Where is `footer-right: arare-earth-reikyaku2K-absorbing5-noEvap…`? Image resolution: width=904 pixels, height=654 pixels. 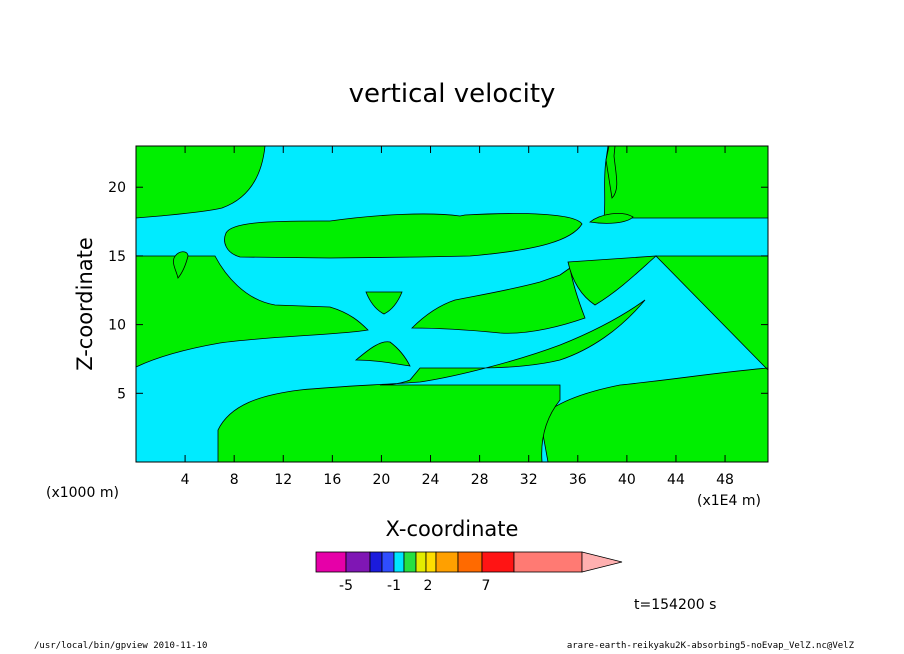 footer-right: arare-earth-reikyaku2K-absorbing5-noEvap… is located at coordinates (710, 646).